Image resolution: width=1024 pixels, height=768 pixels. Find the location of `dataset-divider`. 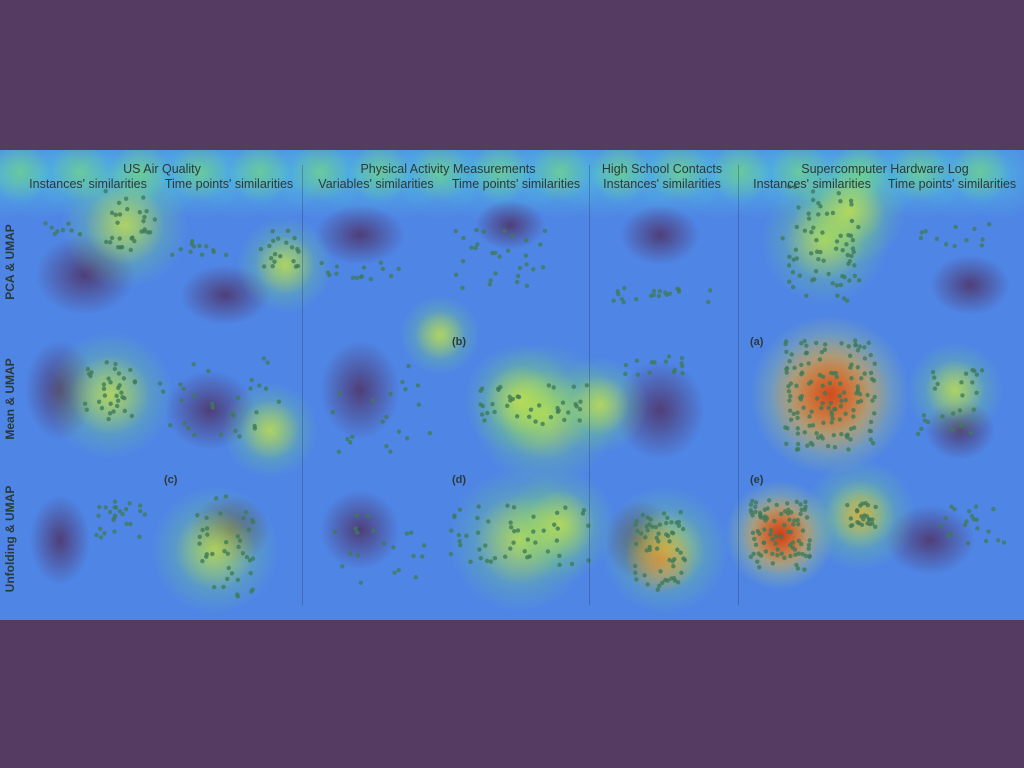

dataset-divider is located at coordinates (302, 385).